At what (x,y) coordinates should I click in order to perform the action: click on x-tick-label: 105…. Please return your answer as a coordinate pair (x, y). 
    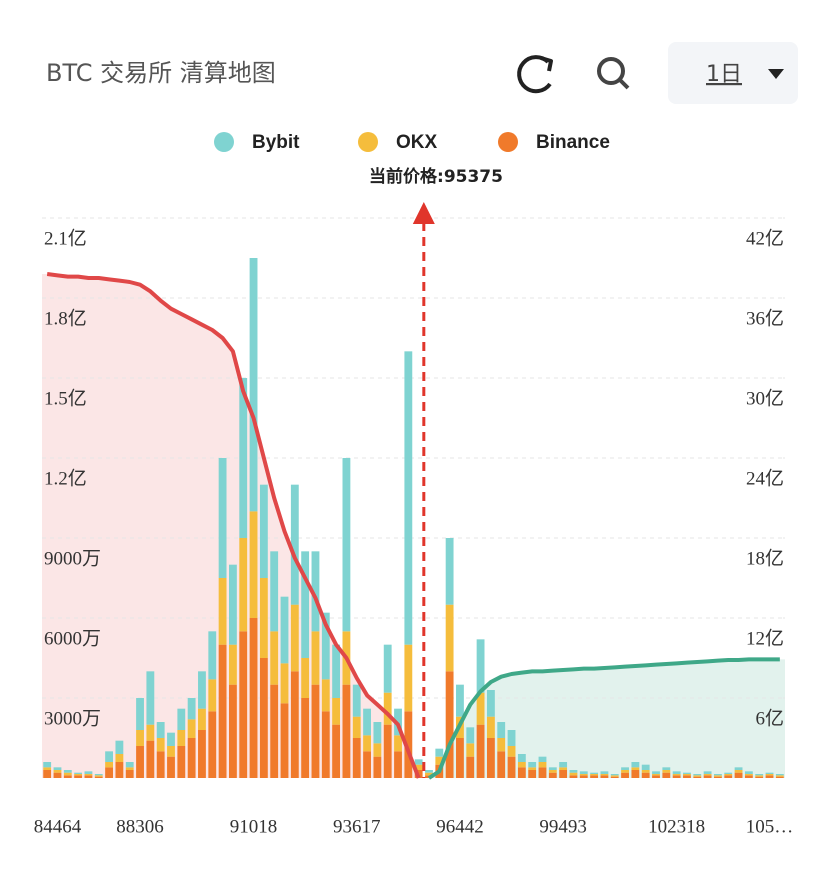
    Looking at the image, I should click on (770, 826).